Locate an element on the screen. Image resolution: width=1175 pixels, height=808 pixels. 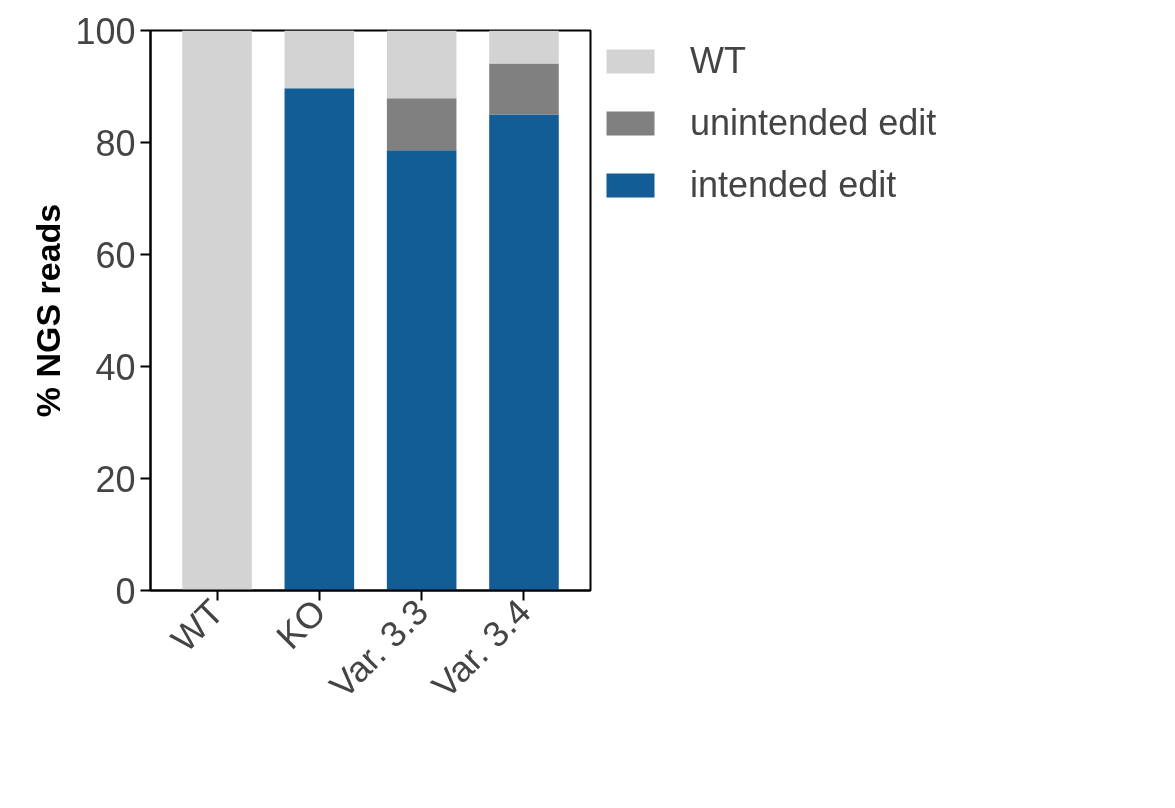
y-tick-label: 100 is located at coordinates (105, 31).